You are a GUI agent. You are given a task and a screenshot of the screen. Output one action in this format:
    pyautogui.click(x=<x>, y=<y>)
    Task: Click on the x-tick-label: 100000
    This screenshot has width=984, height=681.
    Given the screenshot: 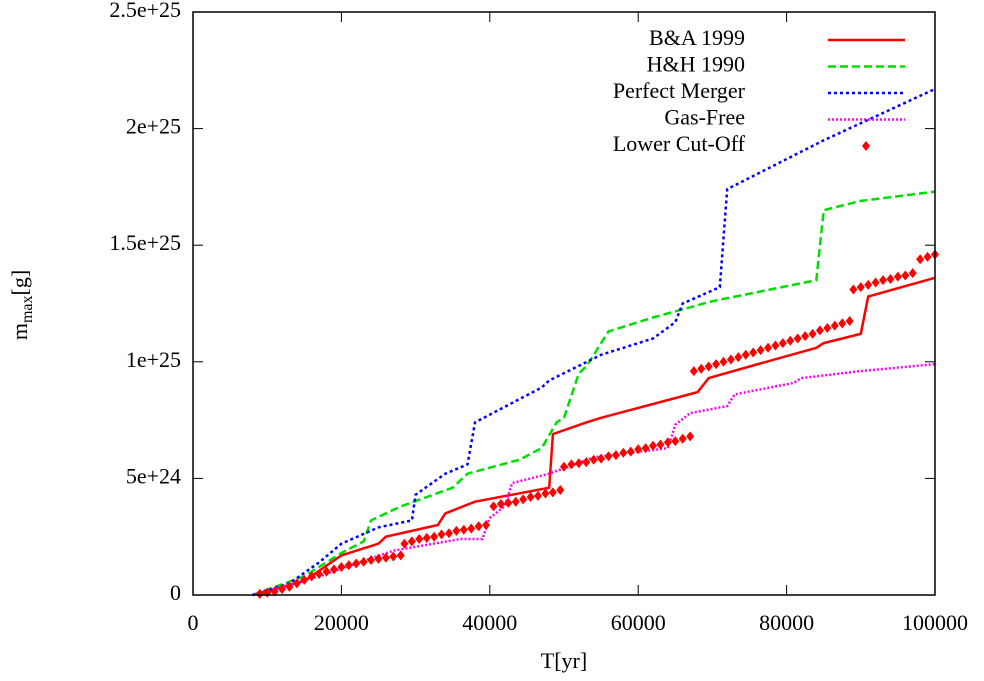 What is the action you would take?
    pyautogui.click(x=935, y=622)
    